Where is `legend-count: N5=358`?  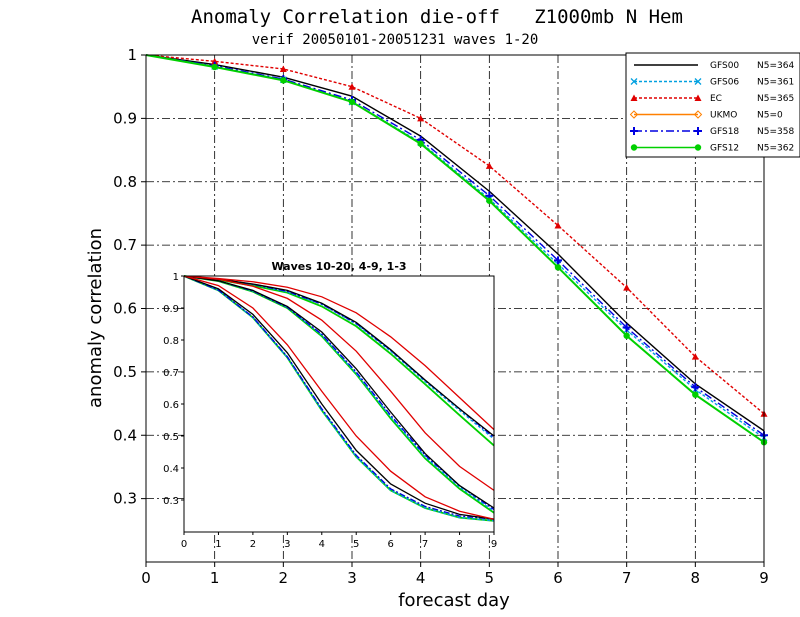 legend-count: N5=358 is located at coordinates (775, 132).